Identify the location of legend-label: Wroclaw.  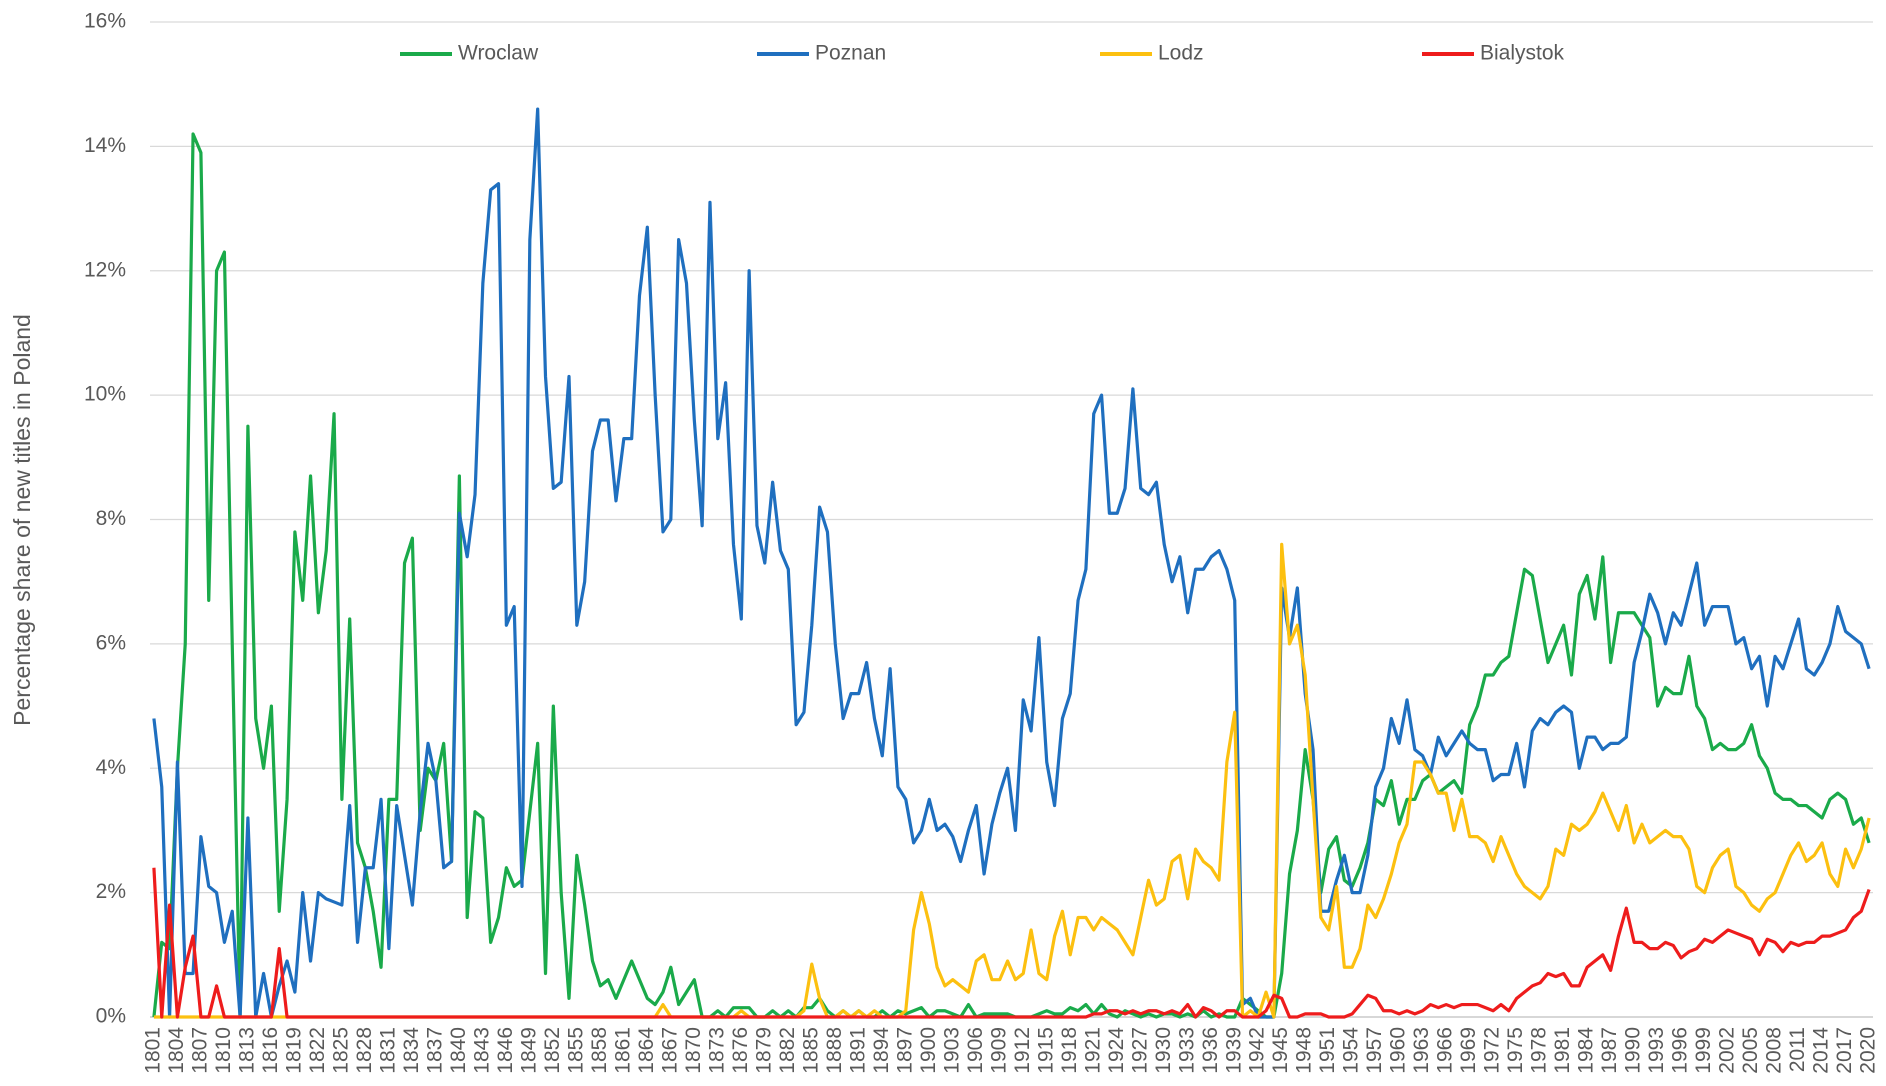
(498, 53).